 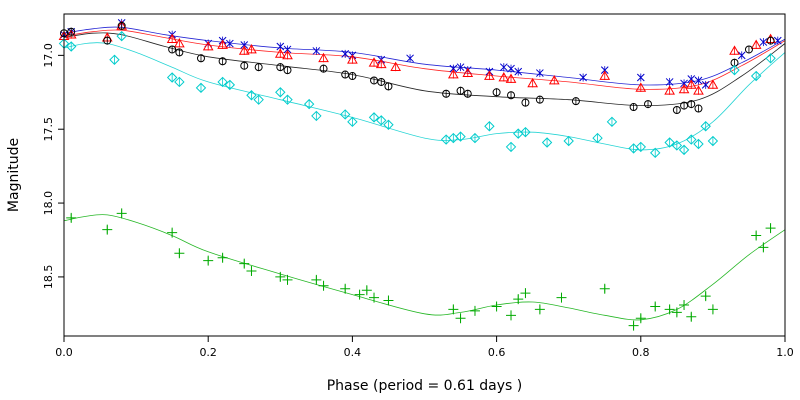 What do you see at coordinates (48, 55) in the screenshot?
I see `y-tick-label: 17.0` at bounding box center [48, 55].